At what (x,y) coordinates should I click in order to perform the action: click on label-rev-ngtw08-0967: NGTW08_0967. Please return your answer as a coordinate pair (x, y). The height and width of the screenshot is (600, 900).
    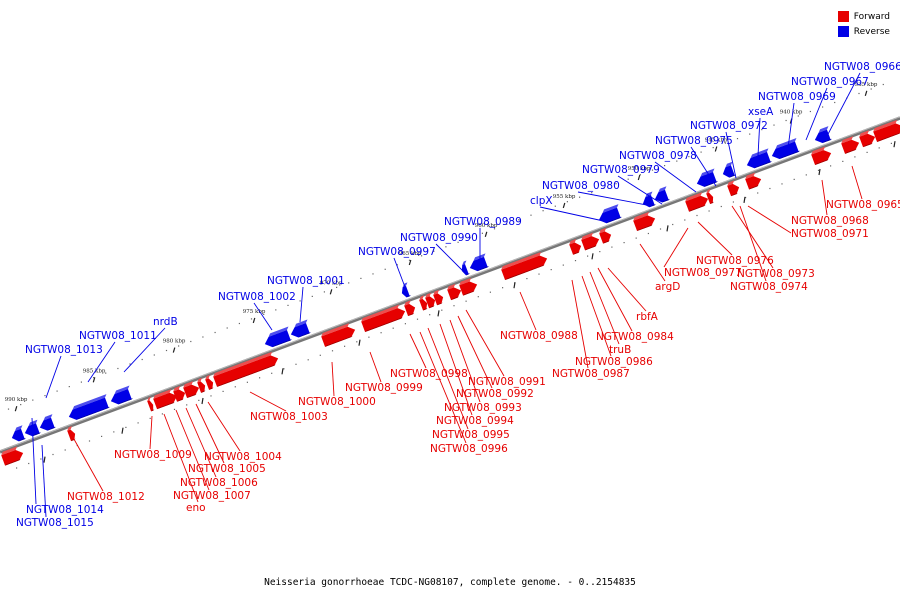
    Looking at the image, I should click on (830, 82).